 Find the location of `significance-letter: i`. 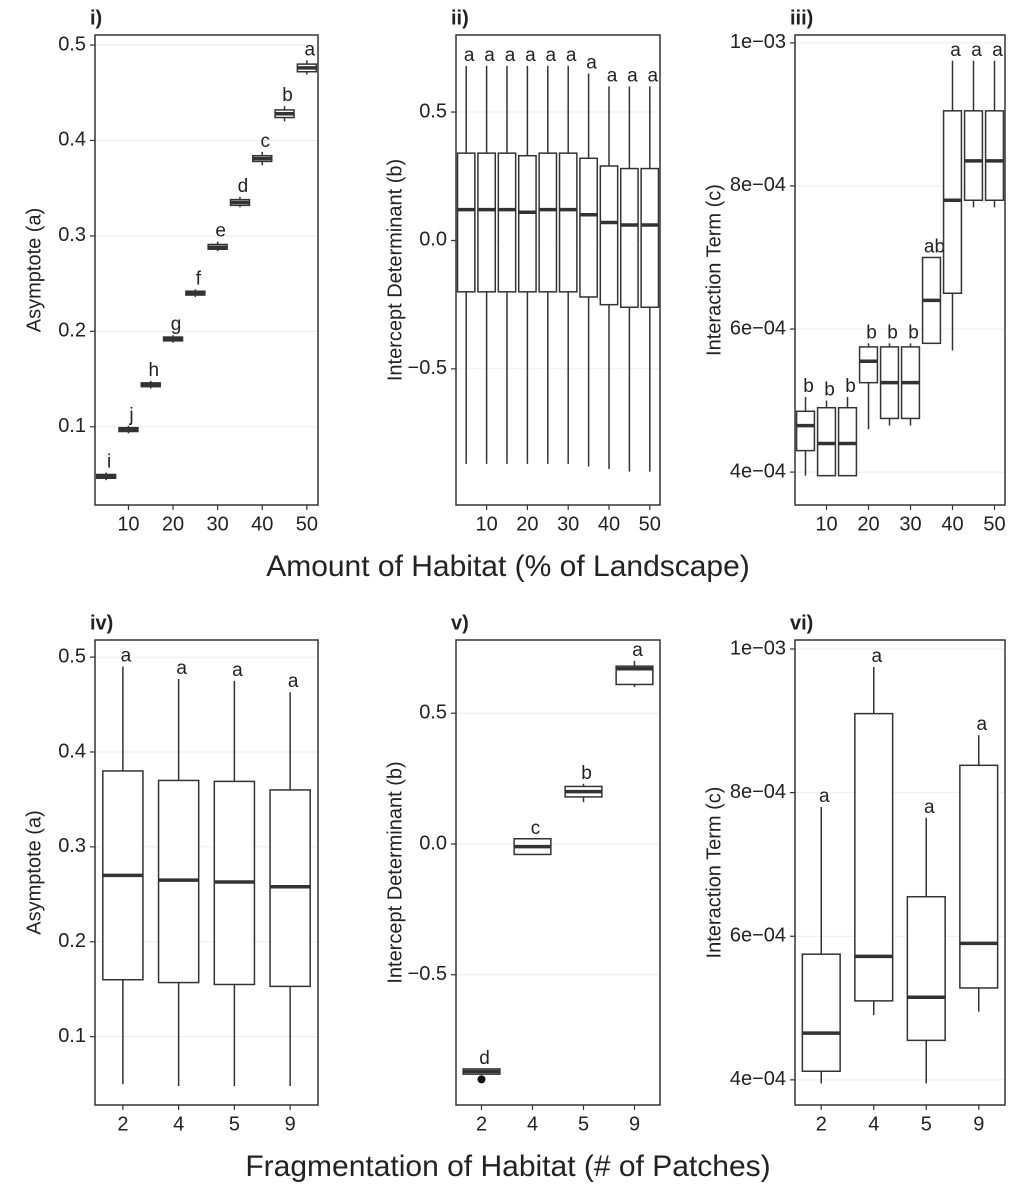

significance-letter: i is located at coordinates (109, 462).